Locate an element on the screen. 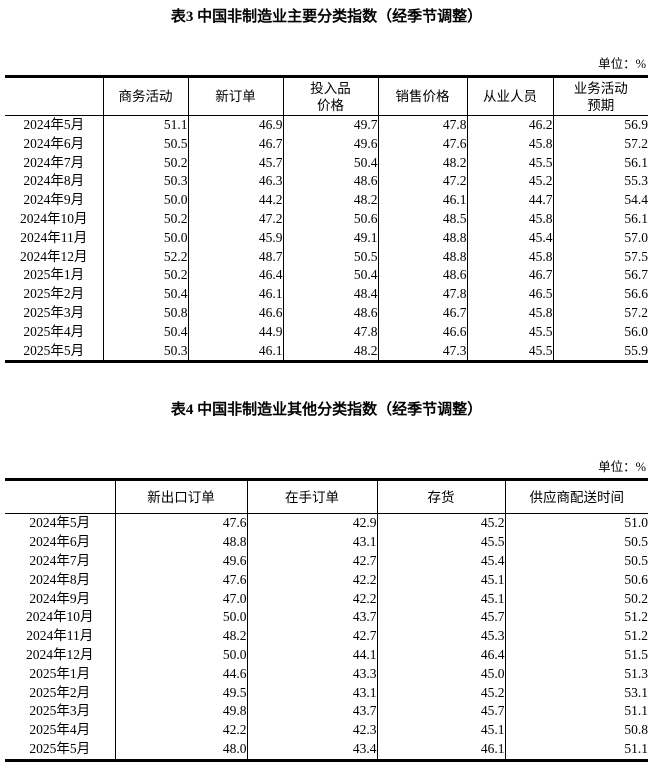 The width and height of the screenshot is (653, 768). table-row: 2024年6月 48.8 43.1 45.5 50.5 is located at coordinates (326, 542).